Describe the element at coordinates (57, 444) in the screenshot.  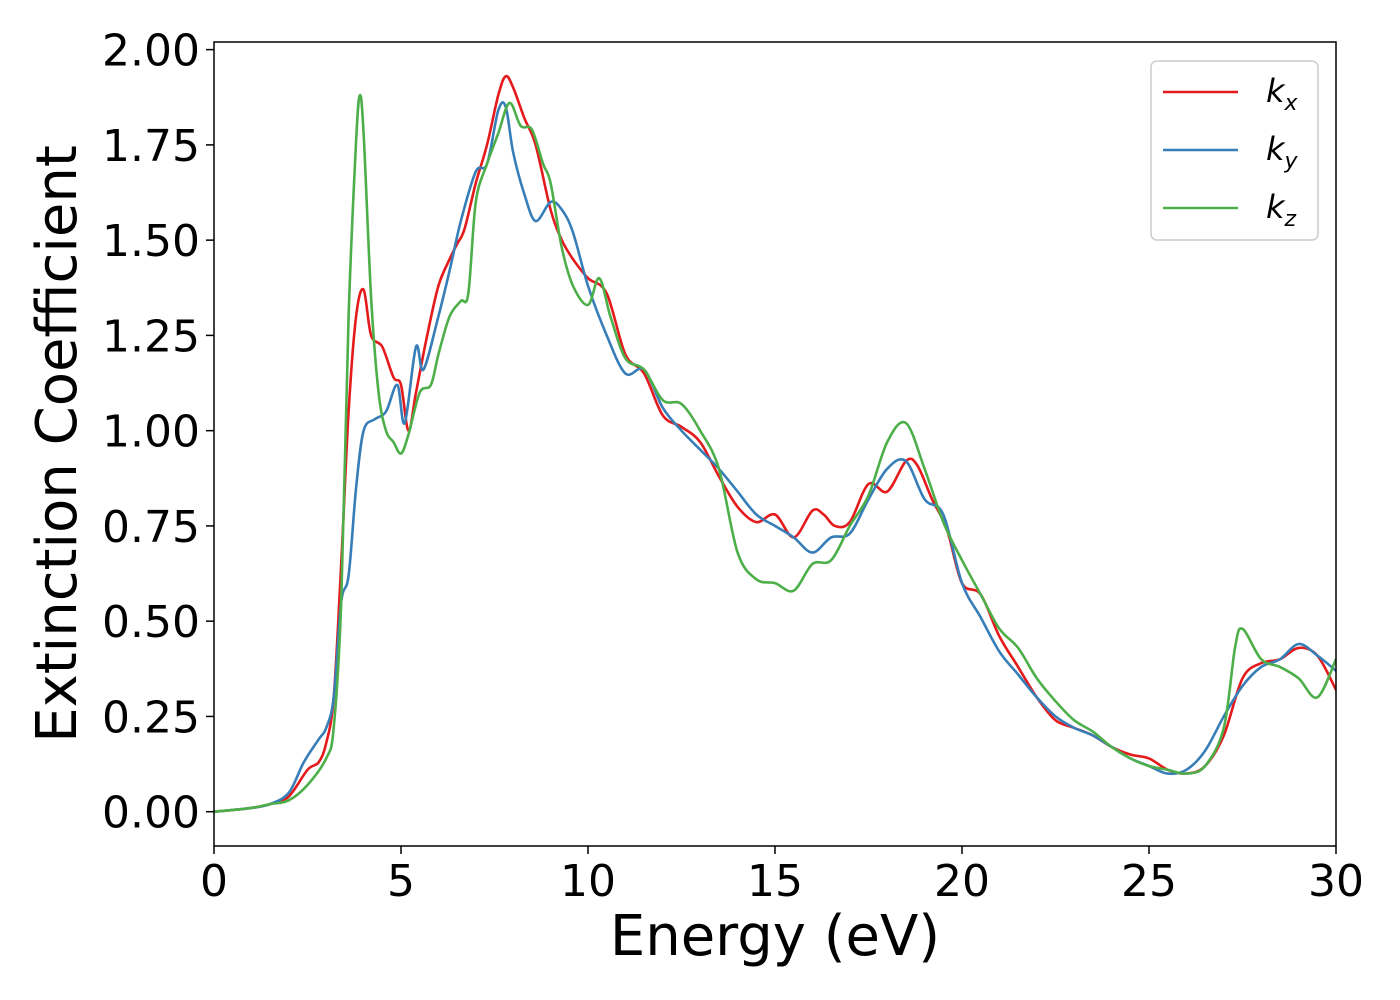
I see `y-axis-title: Extinction Coefficient` at that location.